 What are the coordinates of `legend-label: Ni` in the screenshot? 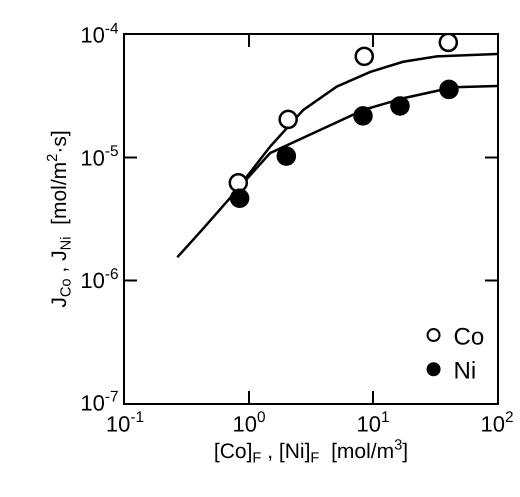 It's located at (465, 371).